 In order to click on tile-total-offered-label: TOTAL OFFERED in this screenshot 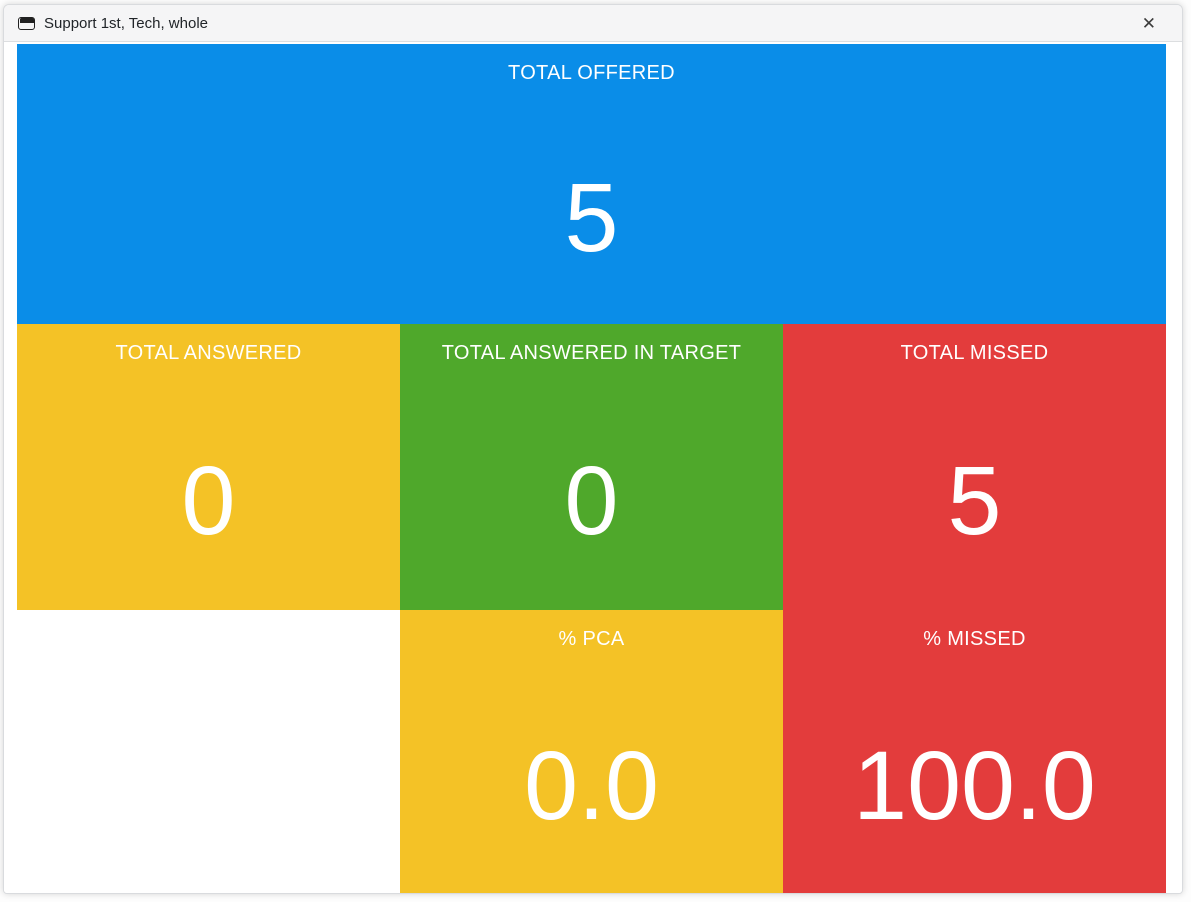, I will do `click(591, 73)`.